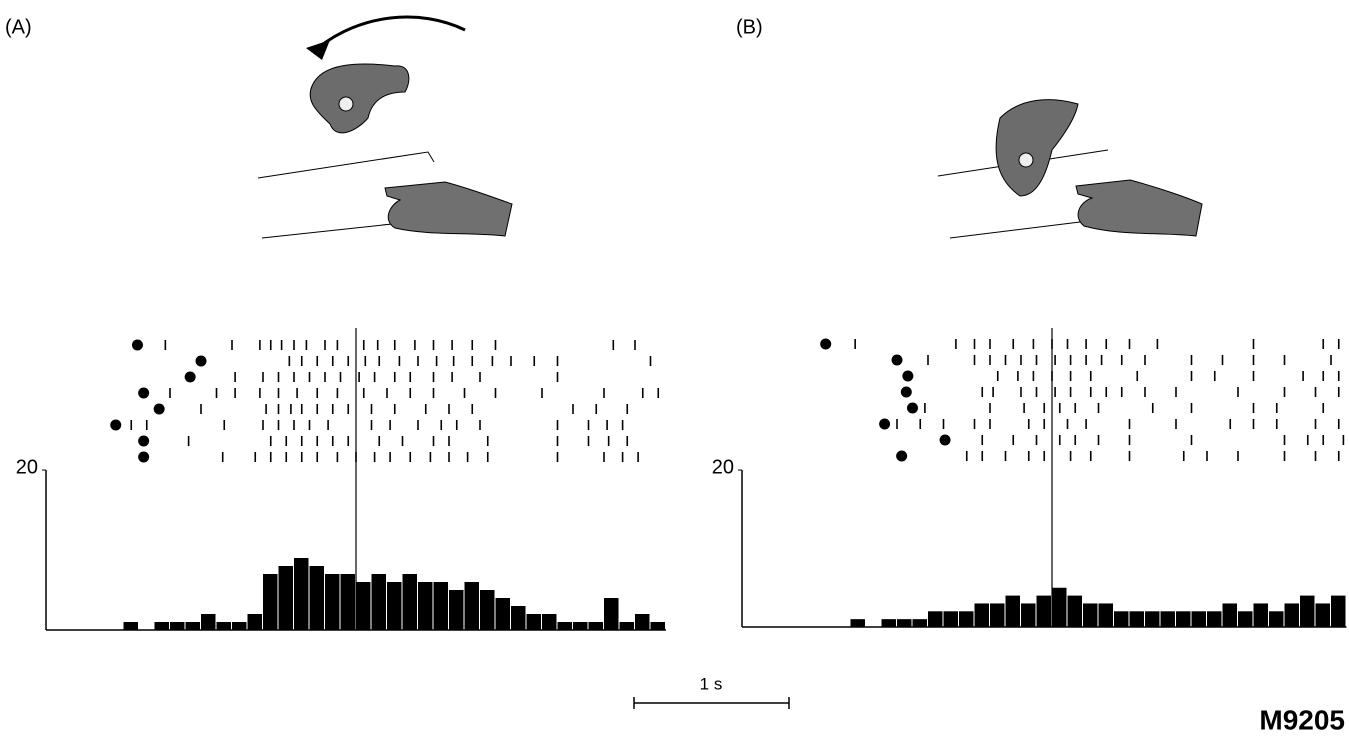  I want to click on panel-label: (A), so click(18, 27).